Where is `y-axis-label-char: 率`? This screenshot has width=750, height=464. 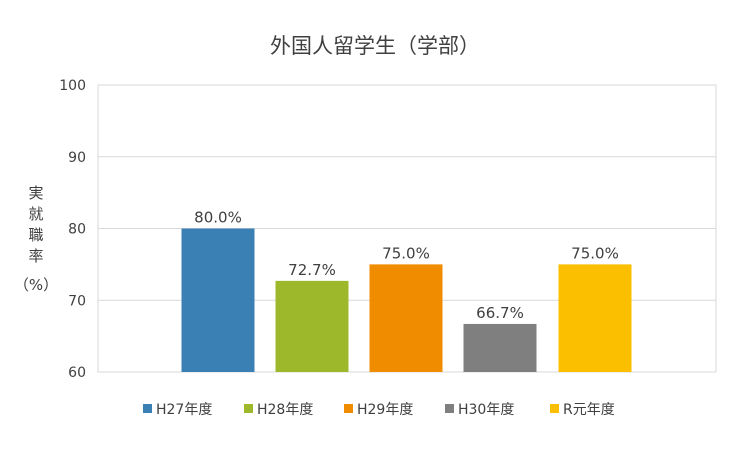 y-axis-label-char: 率 is located at coordinates (35, 256).